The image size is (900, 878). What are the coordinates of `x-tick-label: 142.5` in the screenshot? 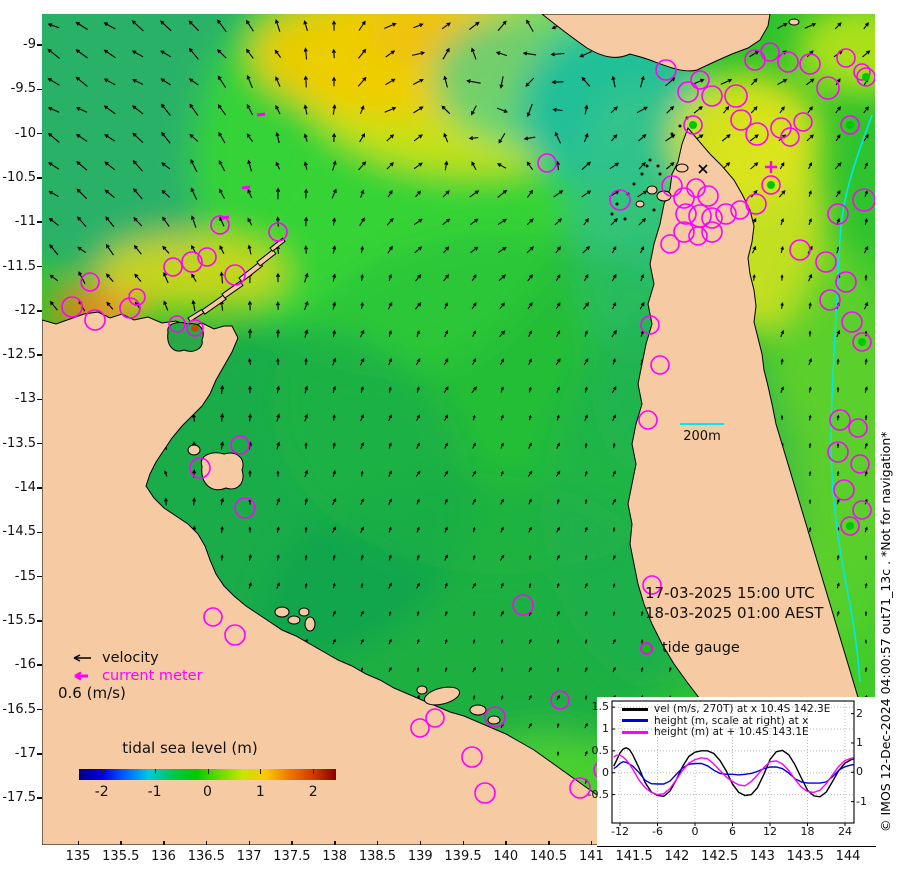 It's located at (720, 856).